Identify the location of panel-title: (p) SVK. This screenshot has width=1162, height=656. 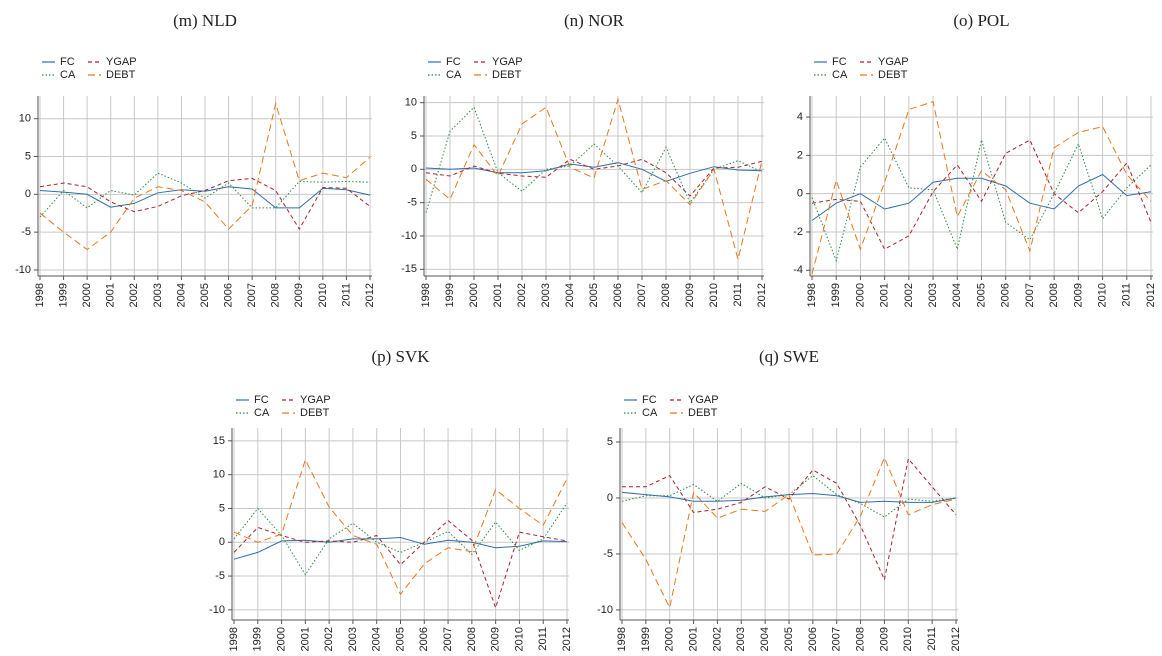
(400, 356).